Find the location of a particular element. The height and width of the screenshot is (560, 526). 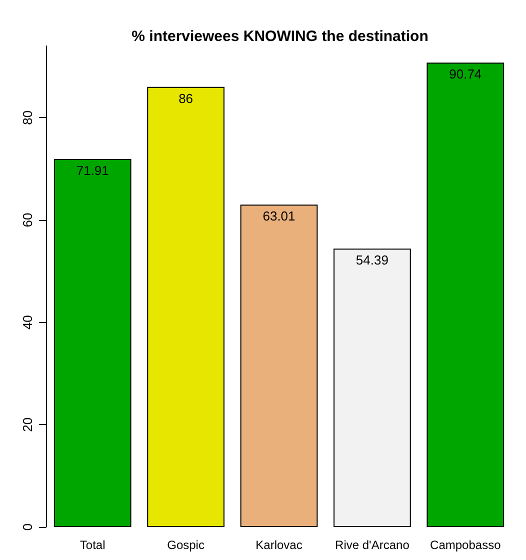

data-label: 63.01 is located at coordinates (279, 216).